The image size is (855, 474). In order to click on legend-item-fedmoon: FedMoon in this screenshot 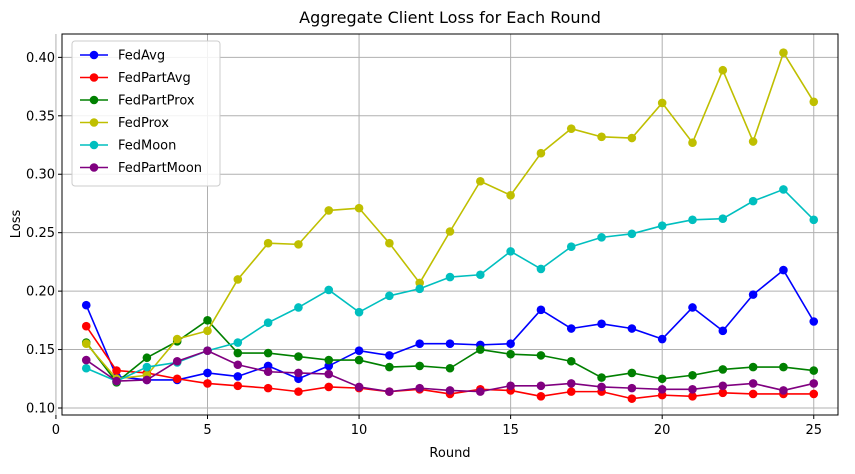, I will do `click(128, 146)`.